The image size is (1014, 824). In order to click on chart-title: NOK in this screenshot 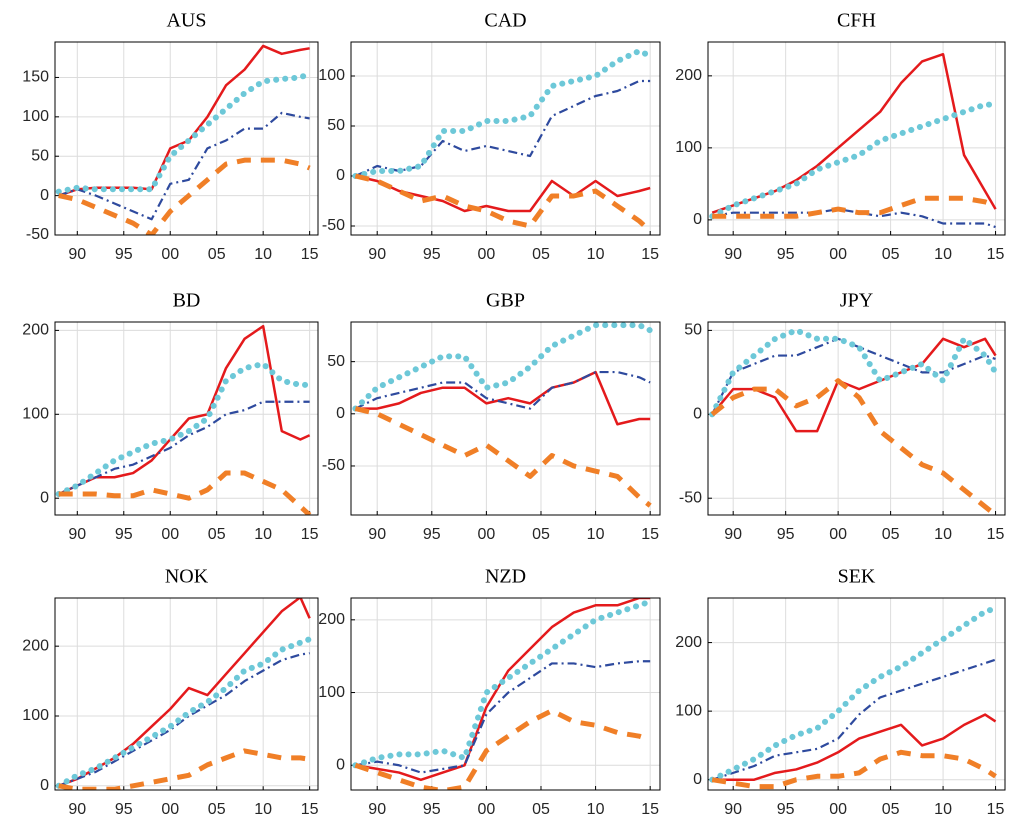, I will do `click(187, 577)`.